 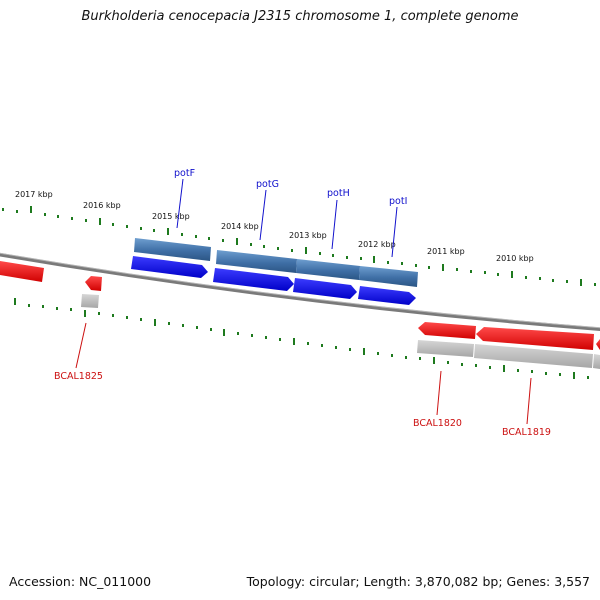 I want to click on forward-cds-row, so click(x=273, y=280).